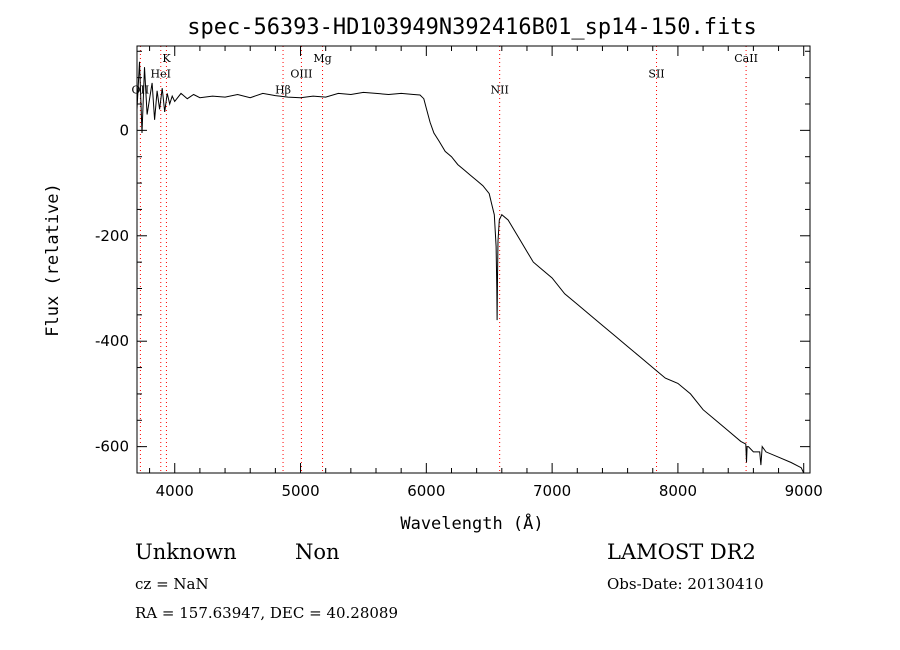  What do you see at coordinates (804, 491) in the screenshot?
I see `x-tick-label-5: 9000` at bounding box center [804, 491].